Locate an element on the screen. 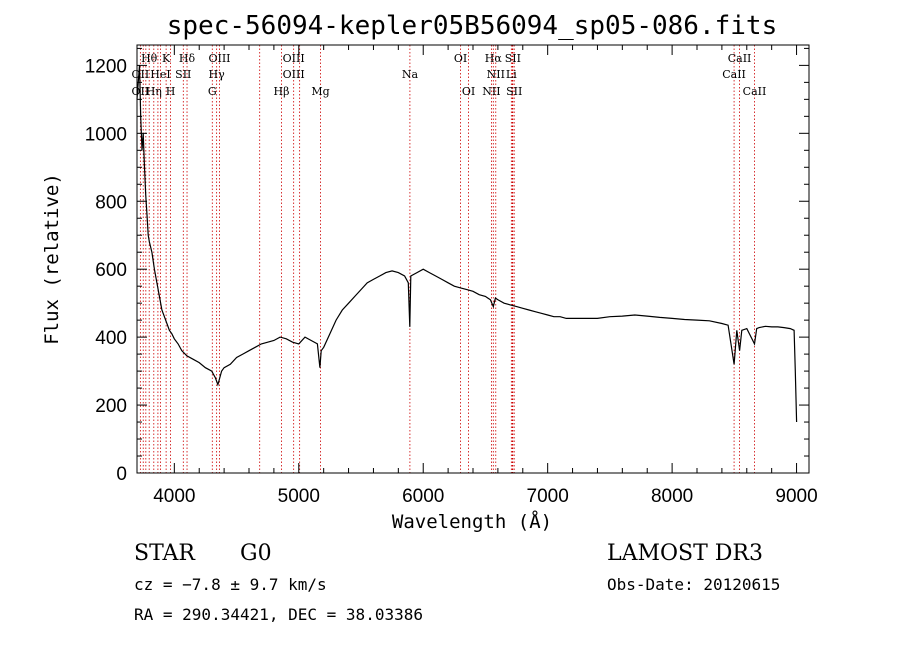 The image size is (900, 649). y-tick-label: 0 is located at coordinates (121, 474).